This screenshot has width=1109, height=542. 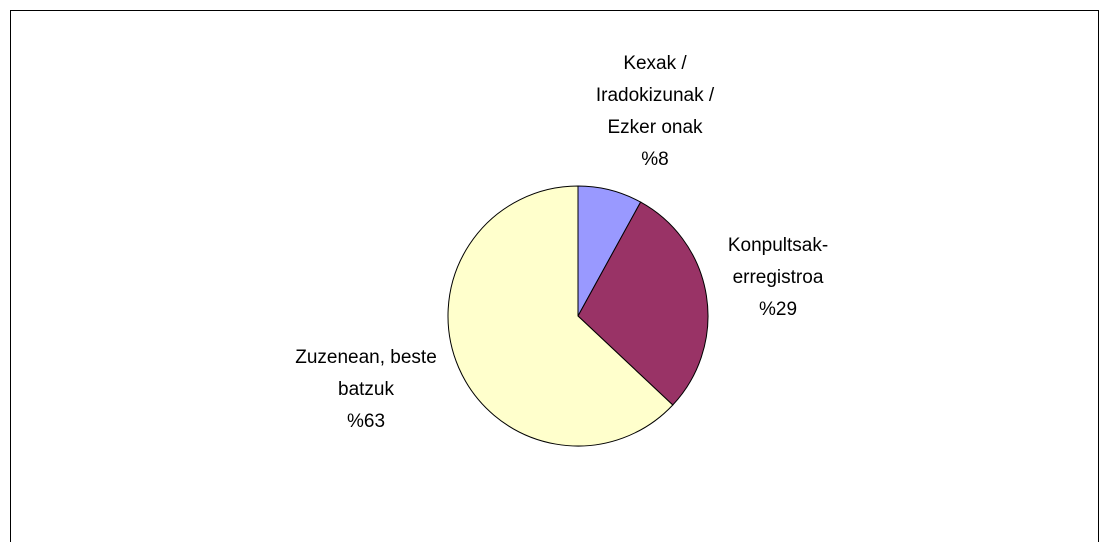 I want to click on slice-label: Ezker onak, so click(x=655, y=127).